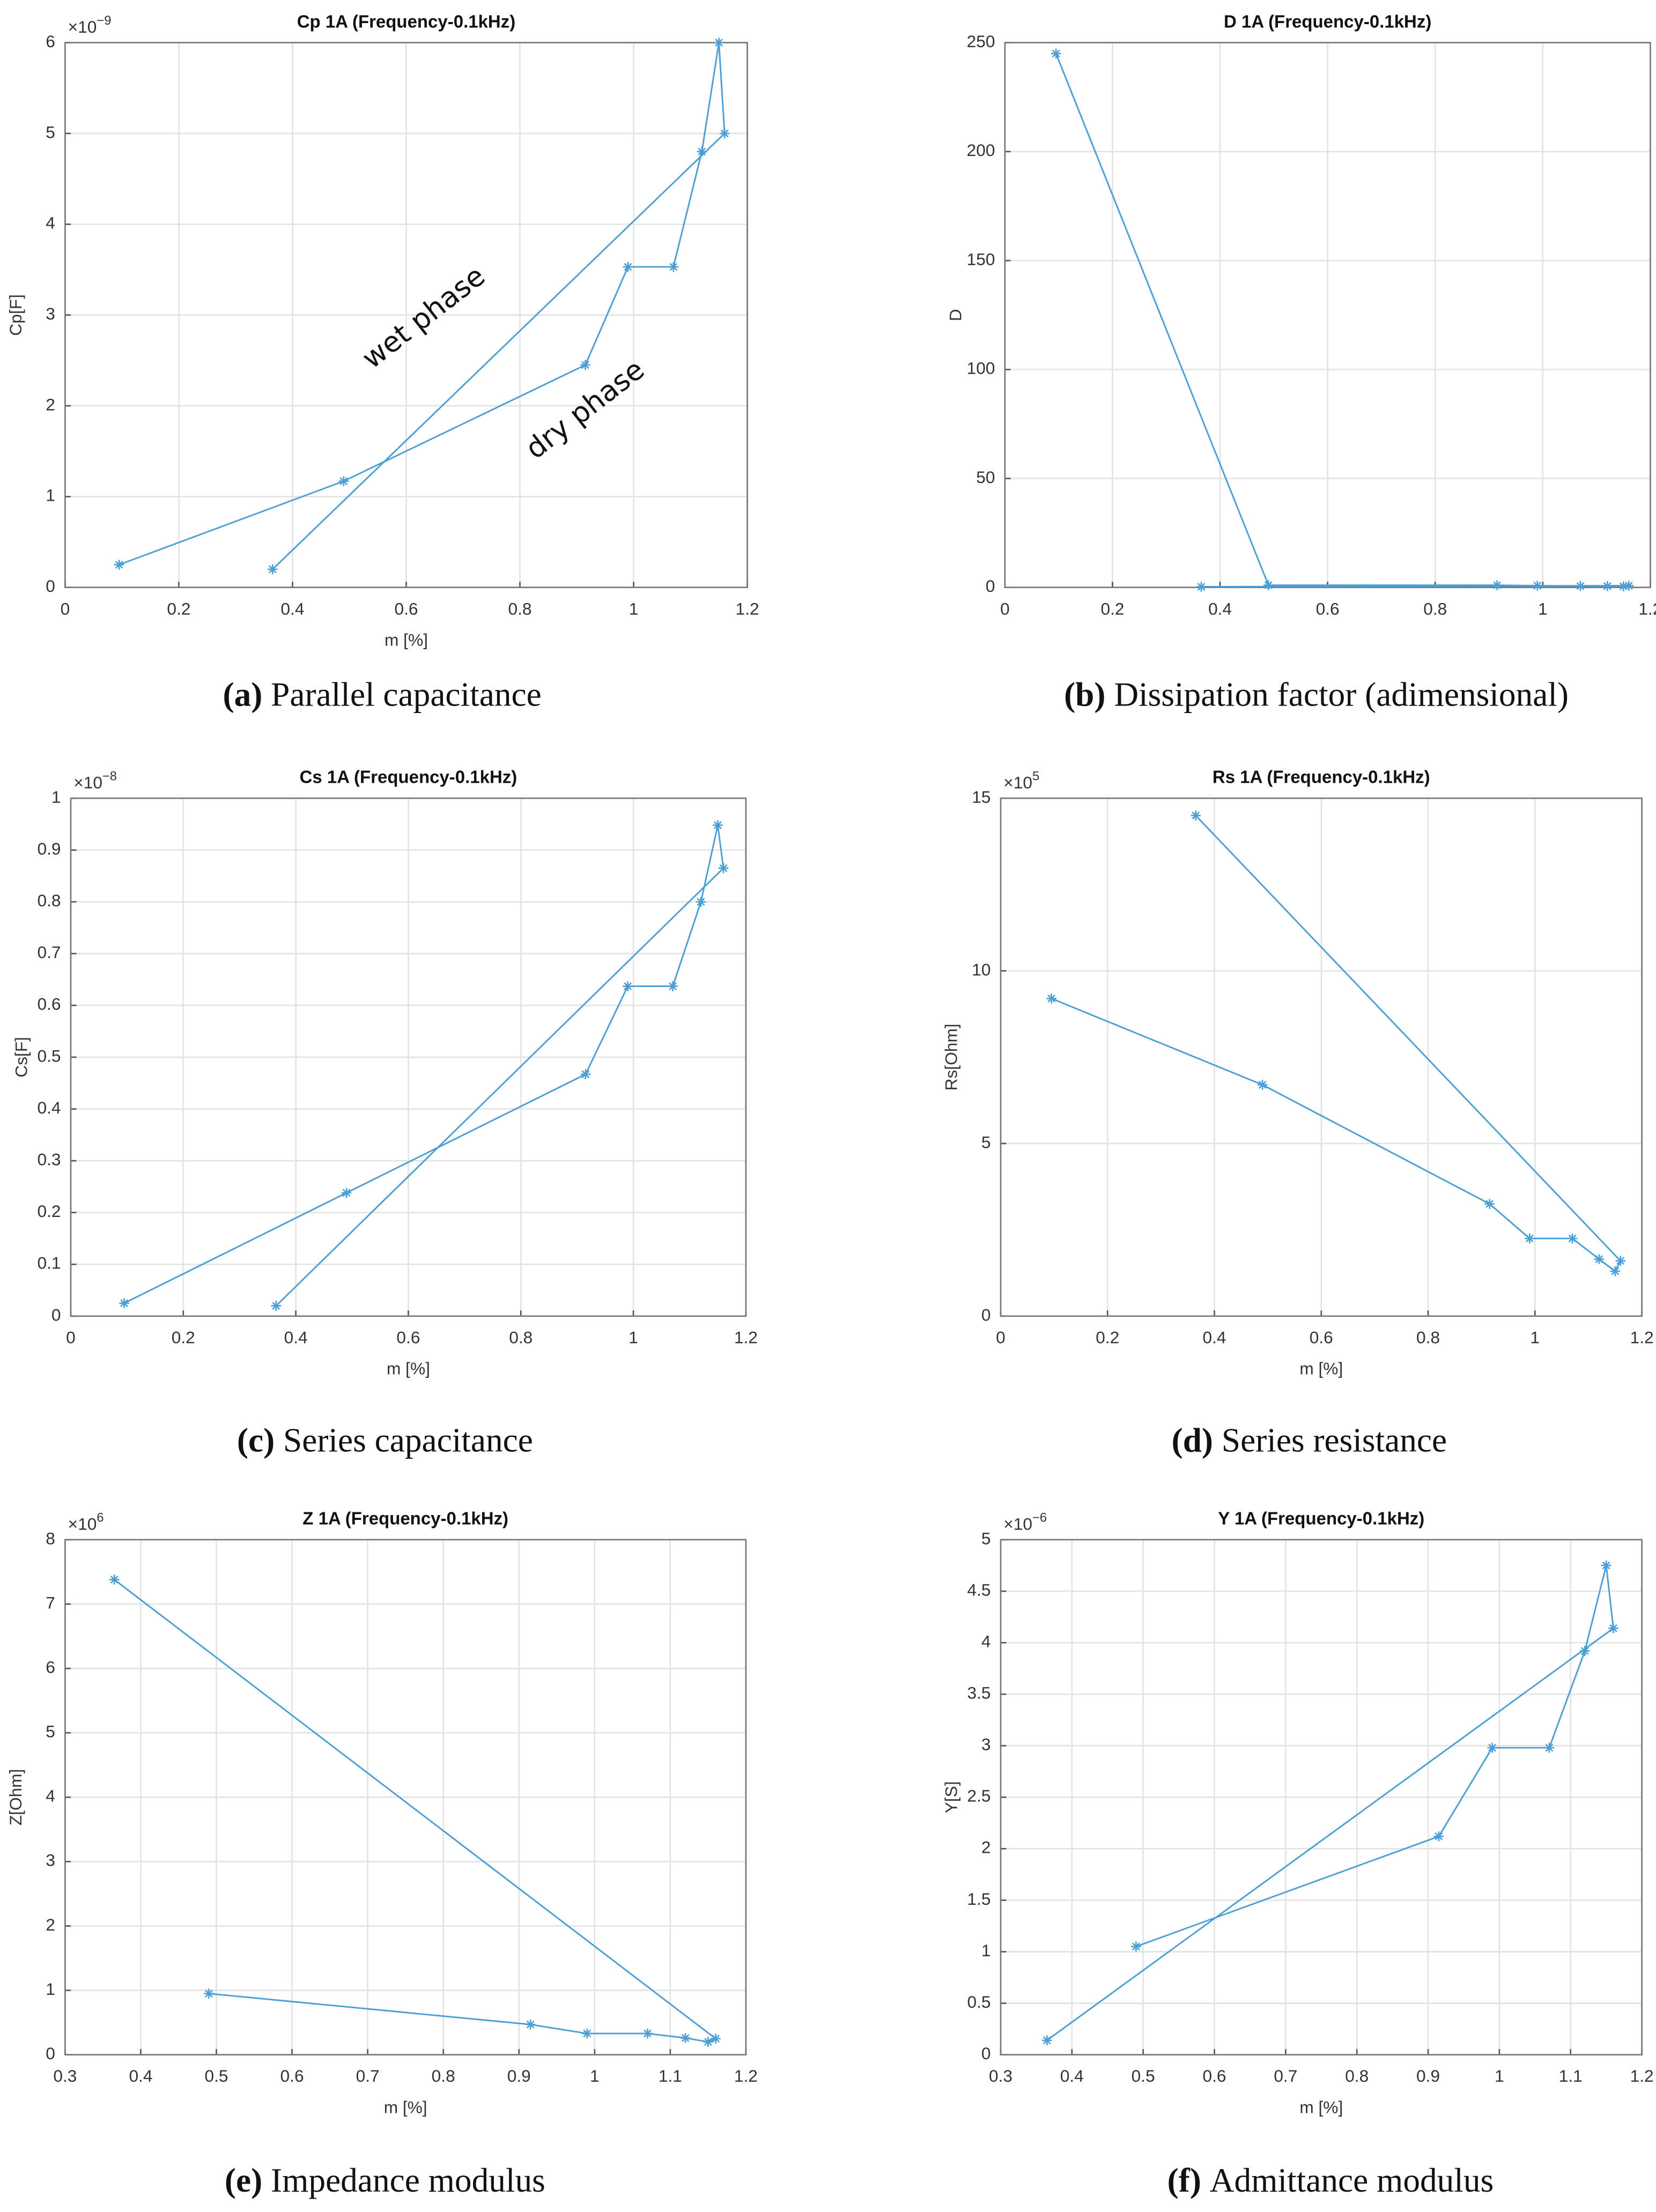 This screenshot has height=2212, width=1656. Describe the element at coordinates (408, 2180) in the screenshot. I see `caption-text: Impedance modulus` at that location.